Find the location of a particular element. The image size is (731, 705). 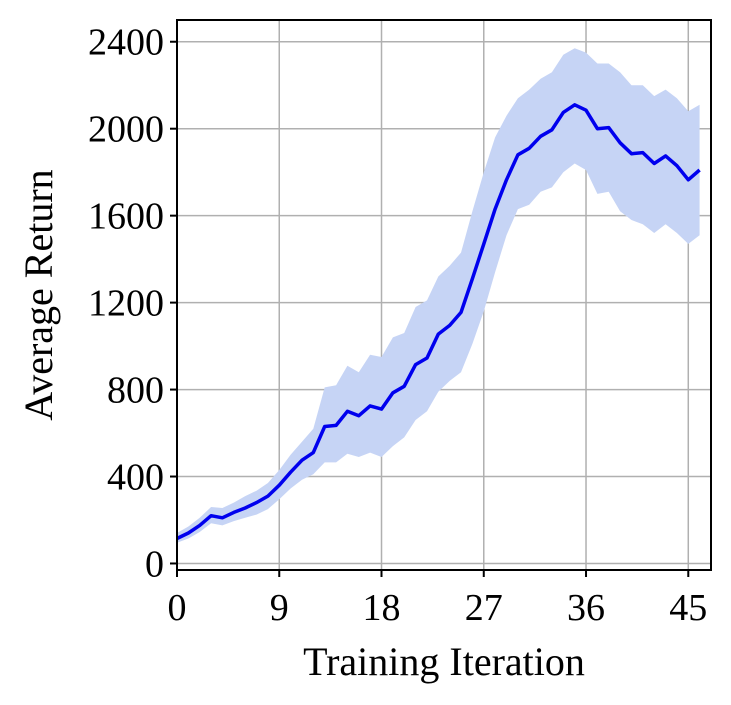

y-tick-label: 400 is located at coordinates (135, 478).